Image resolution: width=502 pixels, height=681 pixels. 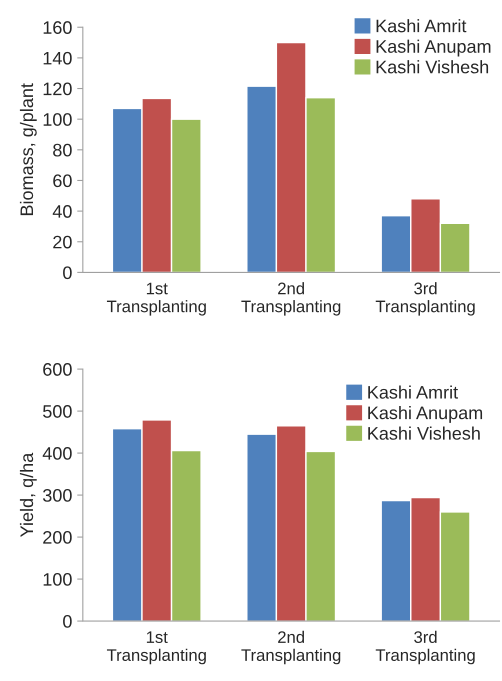 What do you see at coordinates (62, 242) in the screenshot?
I see `y-tick-label: 20` at bounding box center [62, 242].